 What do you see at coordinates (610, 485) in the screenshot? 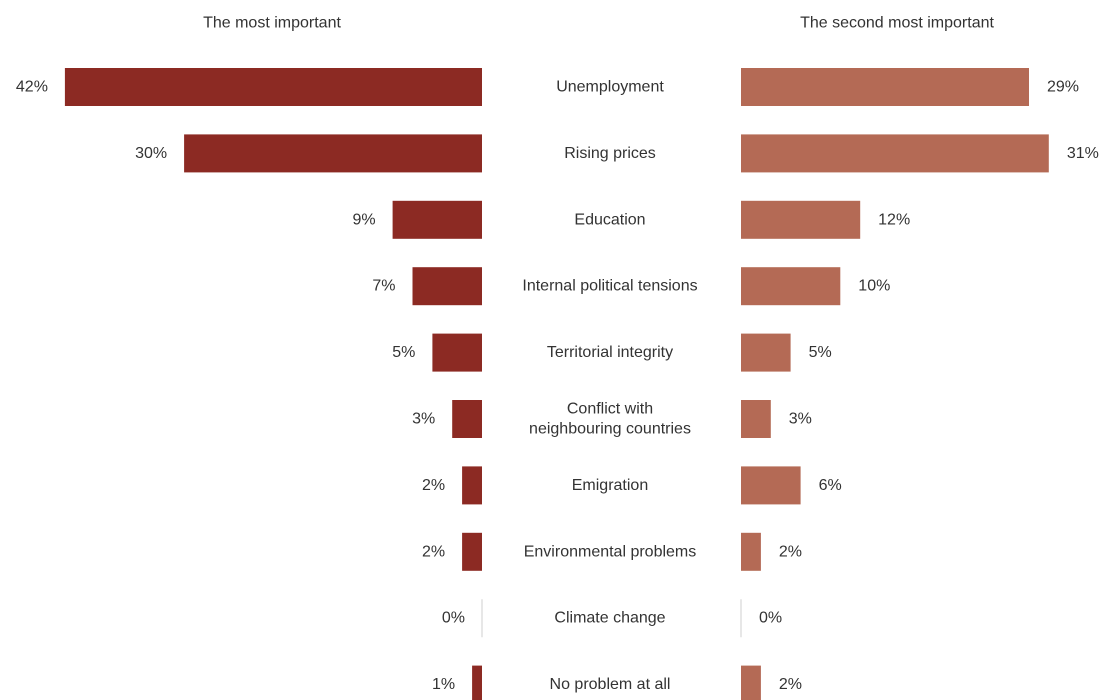
I see `category-label: Emigration` at bounding box center [610, 485].